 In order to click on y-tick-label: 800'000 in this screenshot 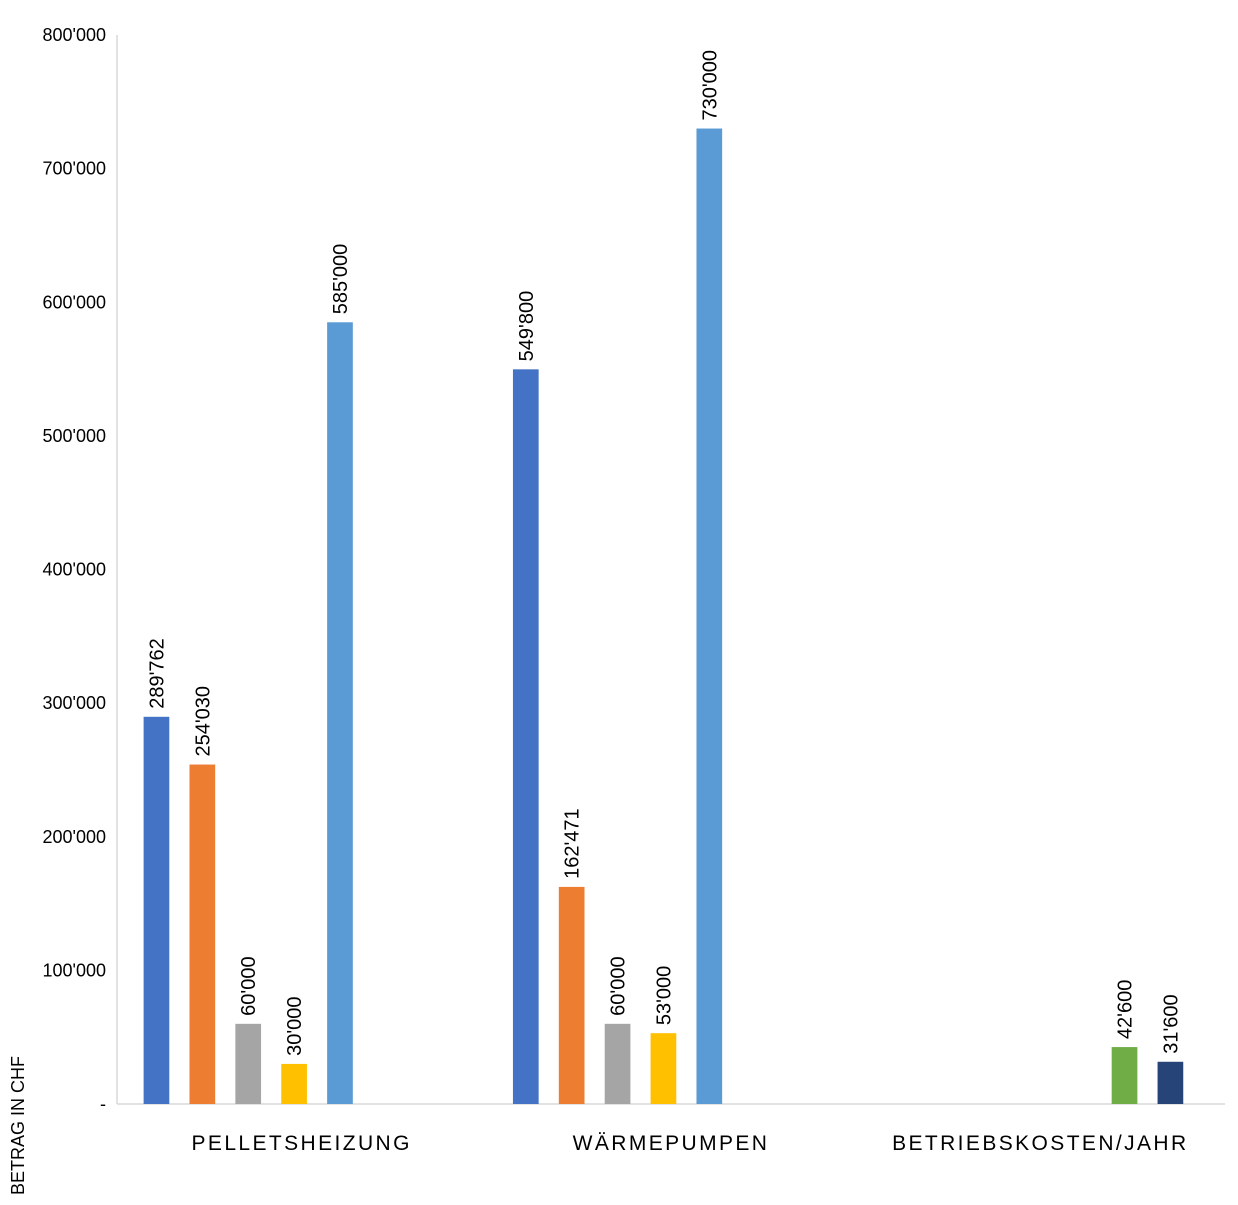, I will do `click(74, 35)`.